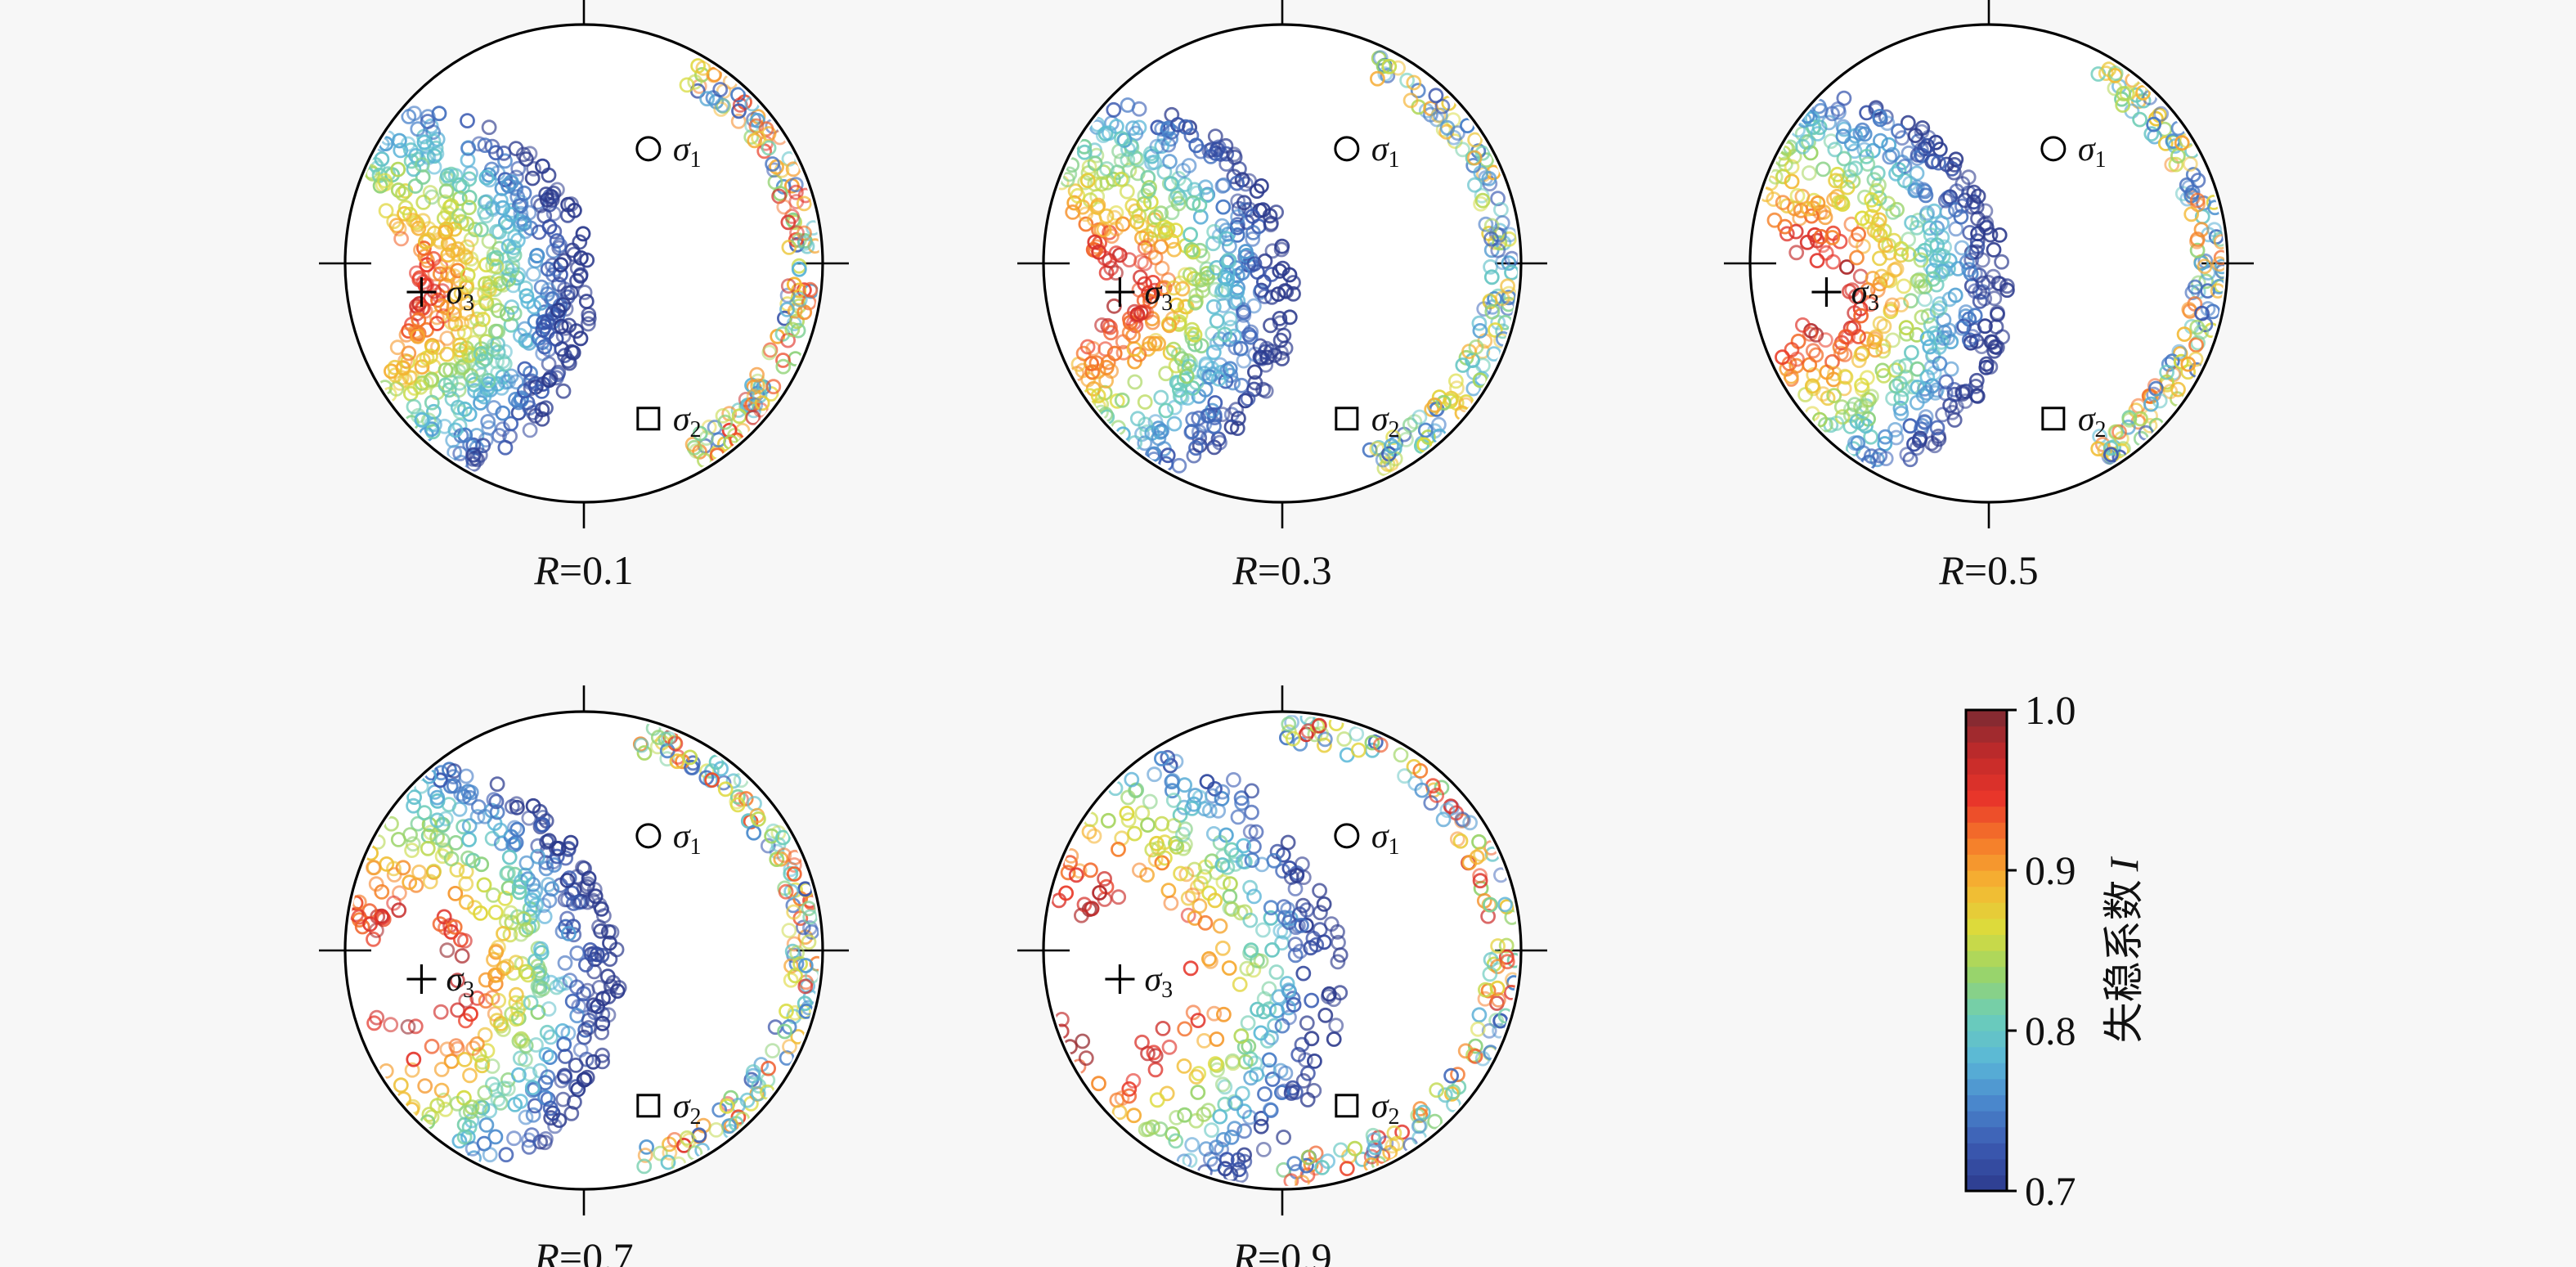 This screenshot has height=1267, width=2576. What do you see at coordinates (597, 570) in the screenshot?
I see `r-value: =0.1` at bounding box center [597, 570].